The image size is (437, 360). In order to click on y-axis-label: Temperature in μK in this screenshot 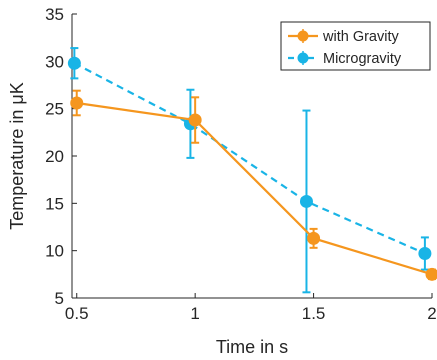, I will do `click(17, 155)`.